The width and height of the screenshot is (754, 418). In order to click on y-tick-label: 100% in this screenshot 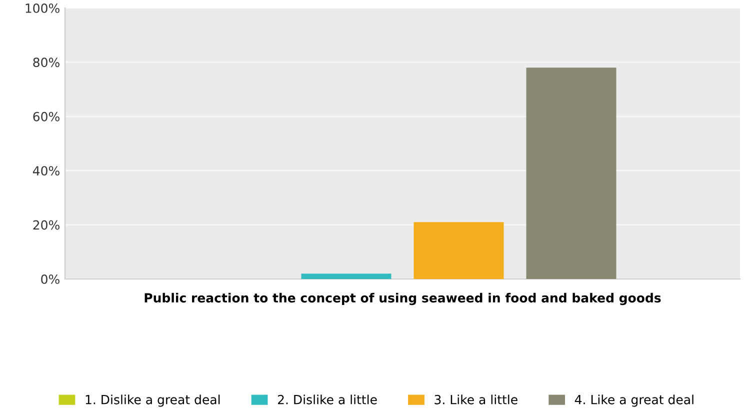, I will do `click(43, 8)`.